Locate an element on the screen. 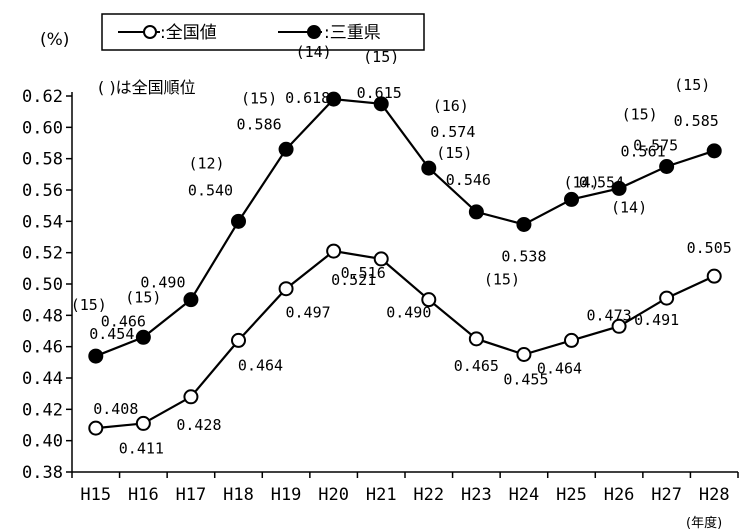 The width and height of the screenshot is (747, 532). x-tick-label: H25 is located at coordinates (571, 495).